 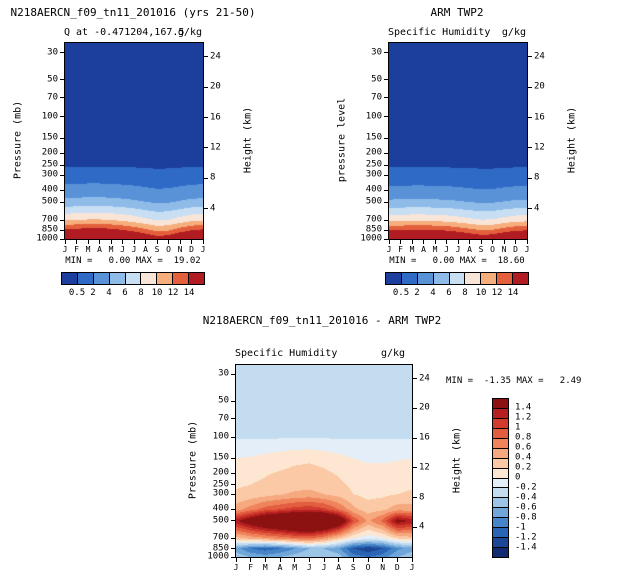 What do you see at coordinates (173, 293) in the screenshot?
I see `colorbar-label: 12` at bounding box center [173, 293].